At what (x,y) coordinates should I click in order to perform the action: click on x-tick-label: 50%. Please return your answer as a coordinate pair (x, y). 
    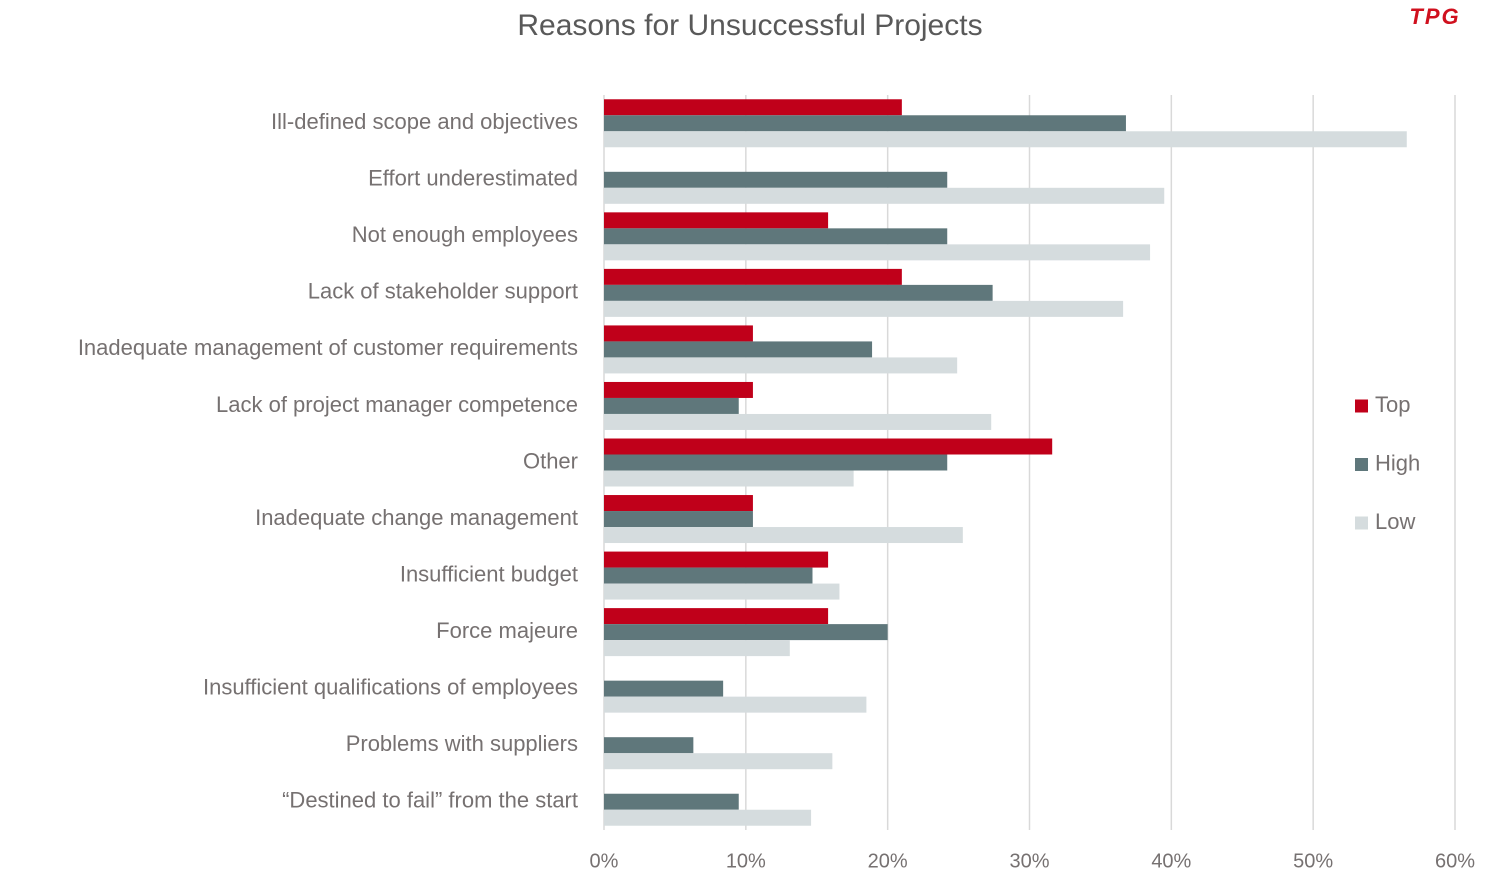
    Looking at the image, I should click on (1313, 861).